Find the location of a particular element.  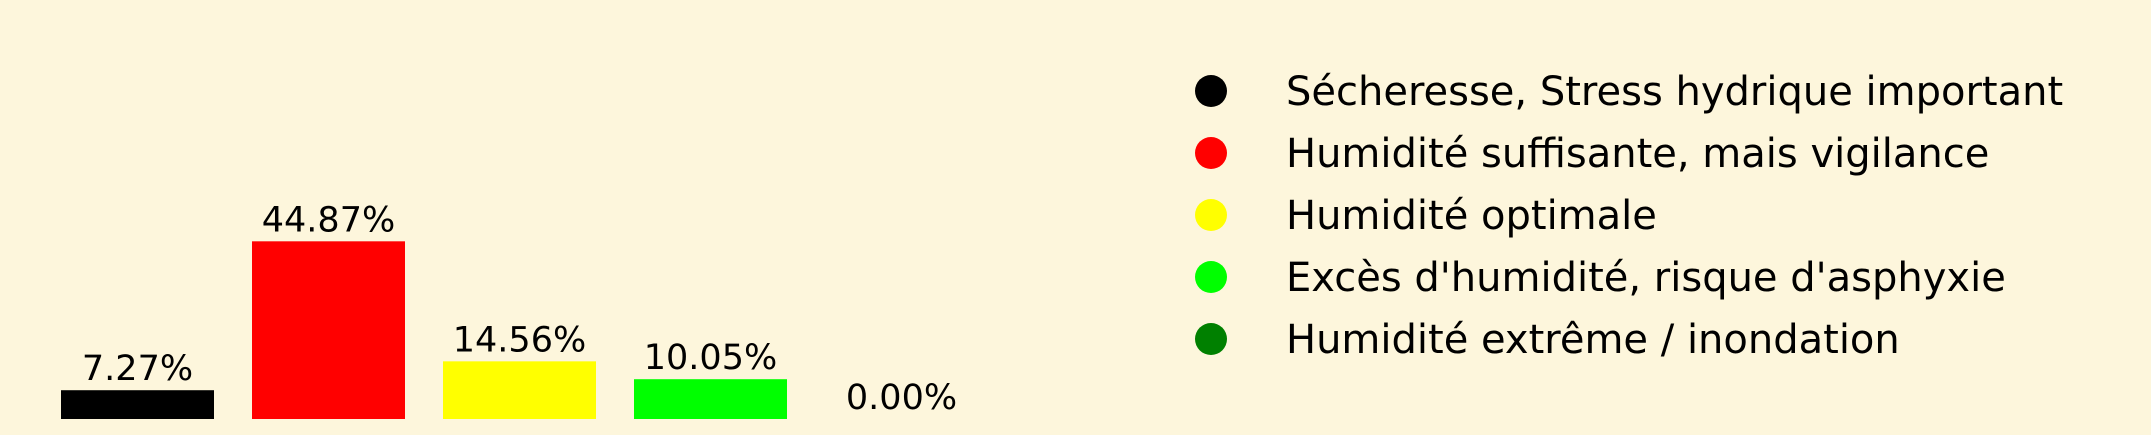

legend-entry: Humidité extrême / inondation is located at coordinates (1547, 340).